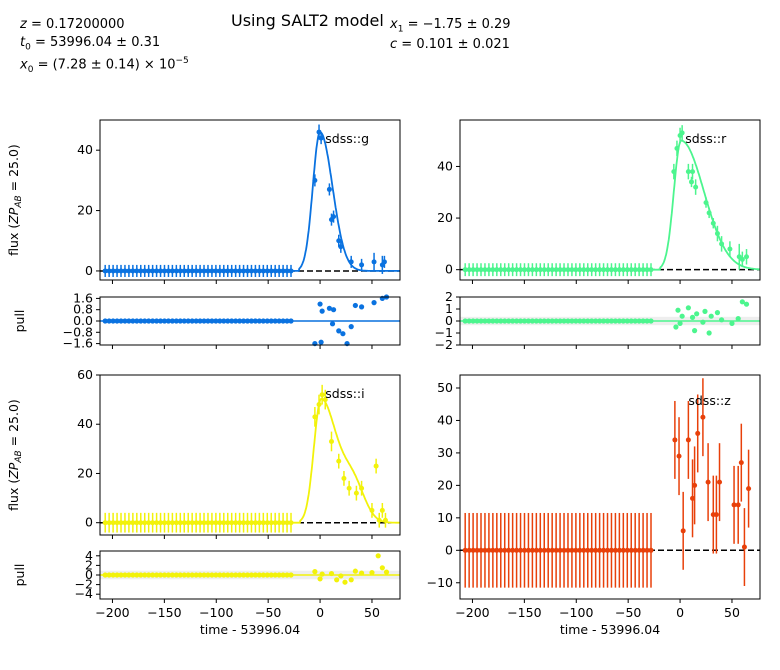  What do you see at coordinates (680, 612) in the screenshot?
I see `x-tick-label: 0` at bounding box center [680, 612].